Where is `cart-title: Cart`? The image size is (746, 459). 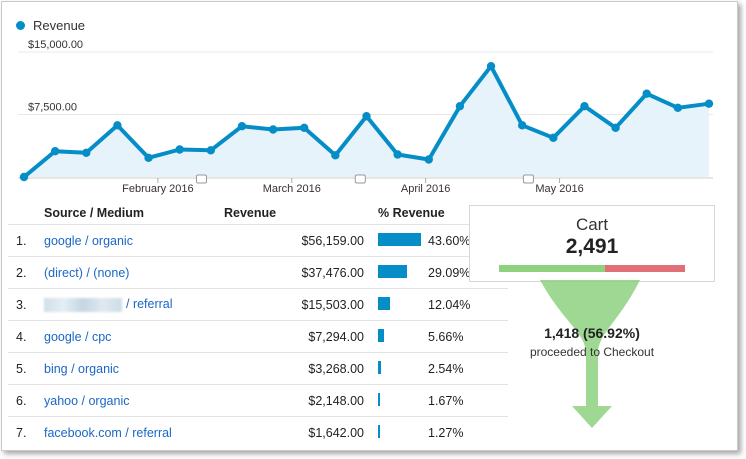 cart-title: Cart is located at coordinates (592, 224).